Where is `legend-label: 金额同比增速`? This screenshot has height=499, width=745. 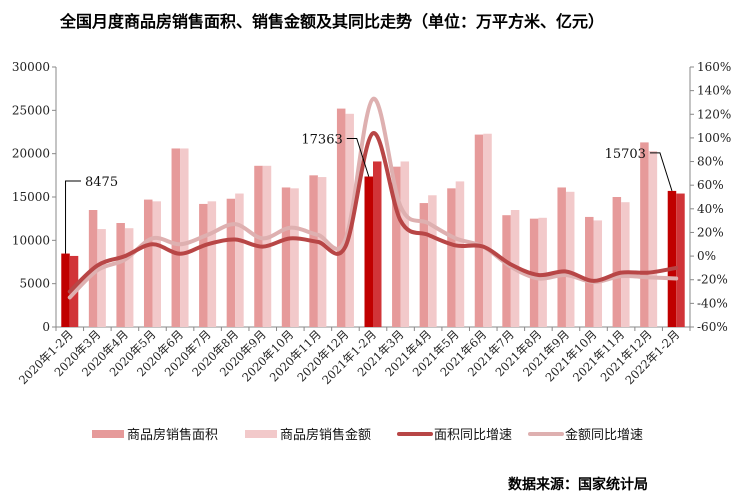 legend-label: 金额同比增速 is located at coordinates (604, 435).